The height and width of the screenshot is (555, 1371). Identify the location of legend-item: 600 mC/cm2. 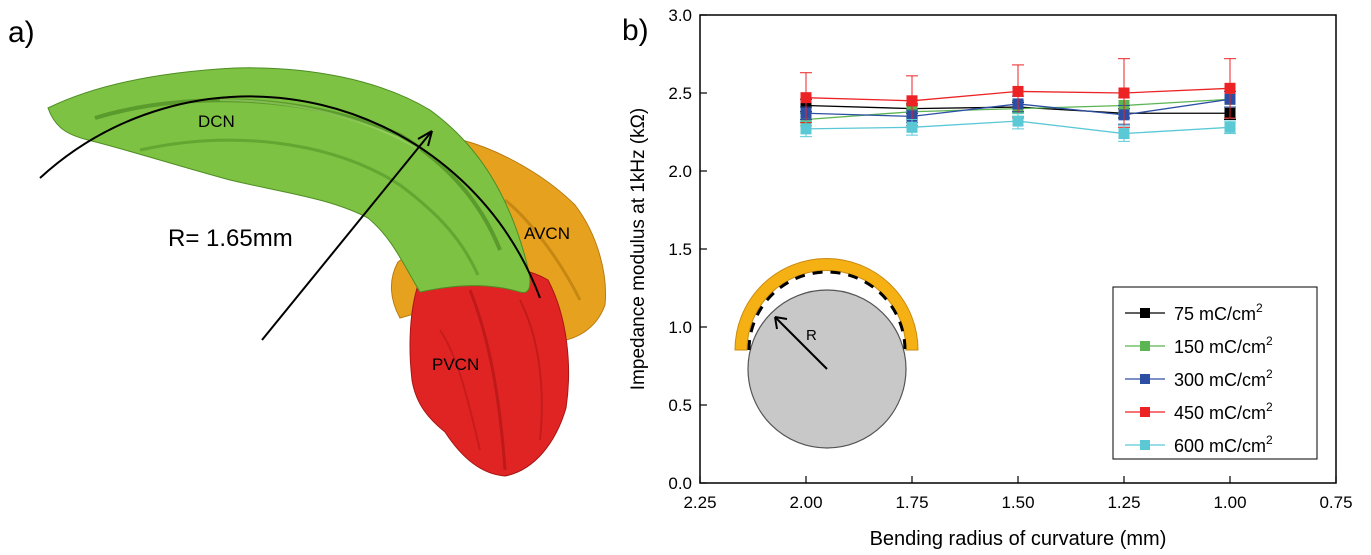
(1199, 444).